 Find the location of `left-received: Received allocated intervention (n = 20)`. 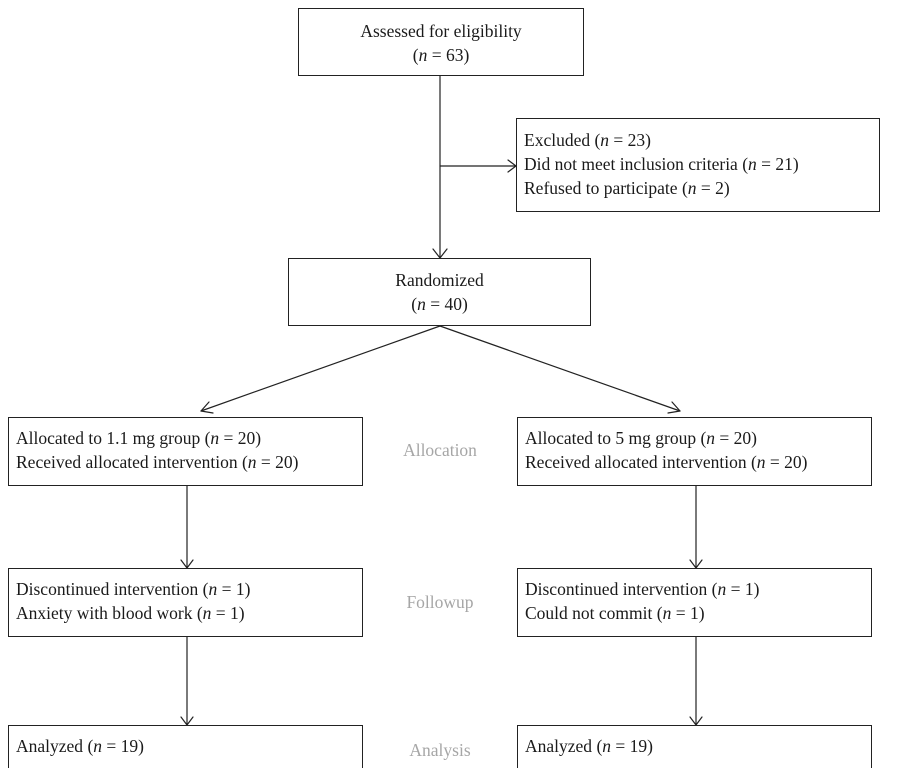

left-received: Received allocated intervention (n = 20) is located at coordinates (157, 462).